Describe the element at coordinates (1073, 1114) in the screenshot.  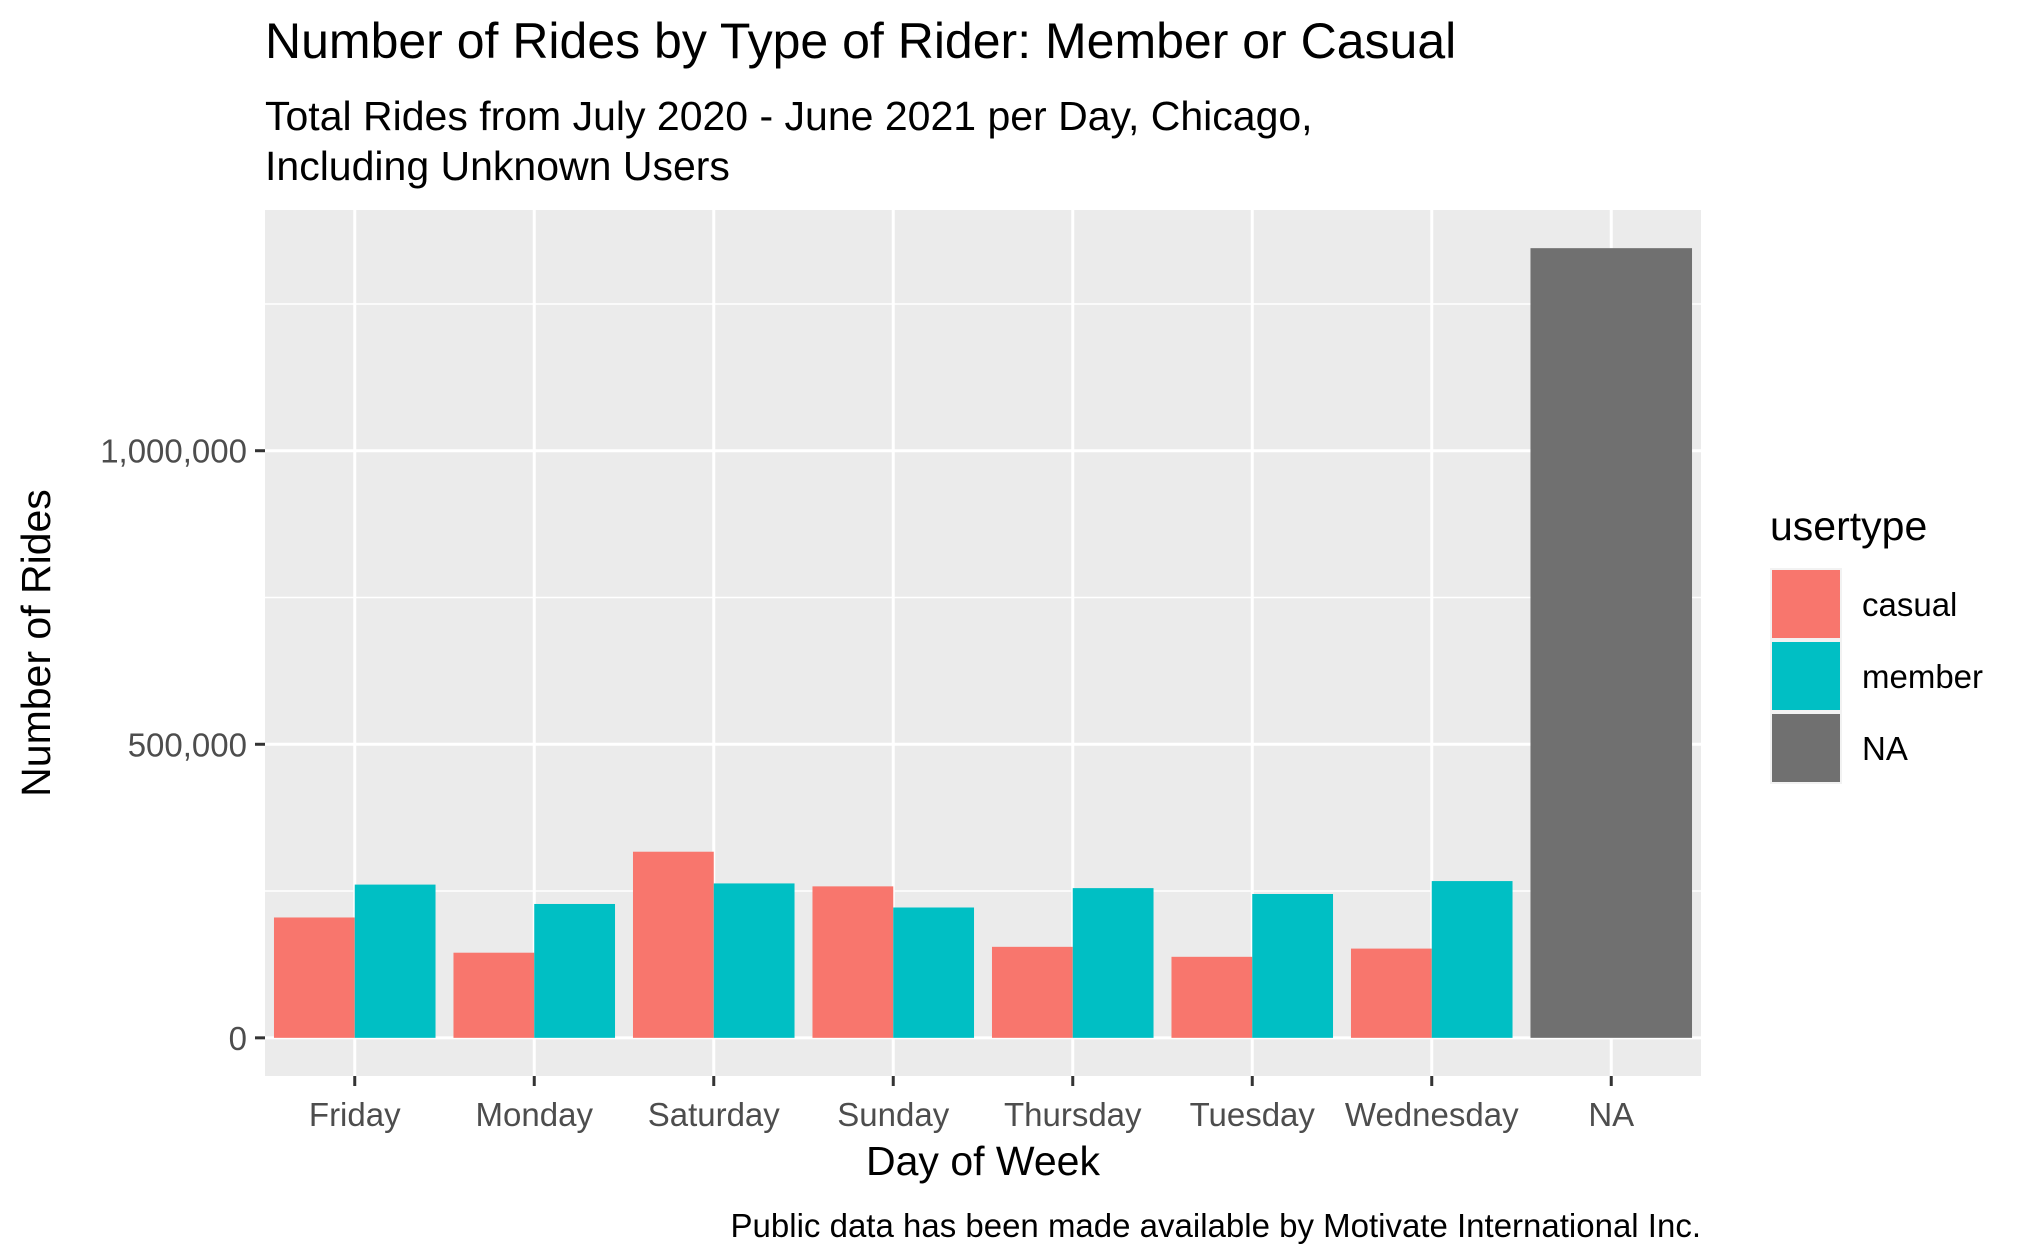
I see `x-tick-label: Thursday` at that location.